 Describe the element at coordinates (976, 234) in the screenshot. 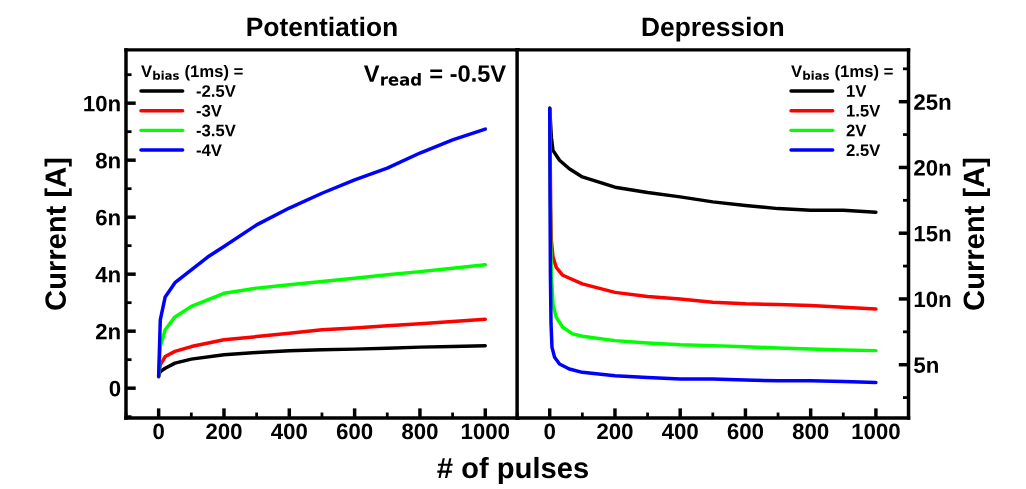

I see `y2-axis-title: Current [A]` at that location.